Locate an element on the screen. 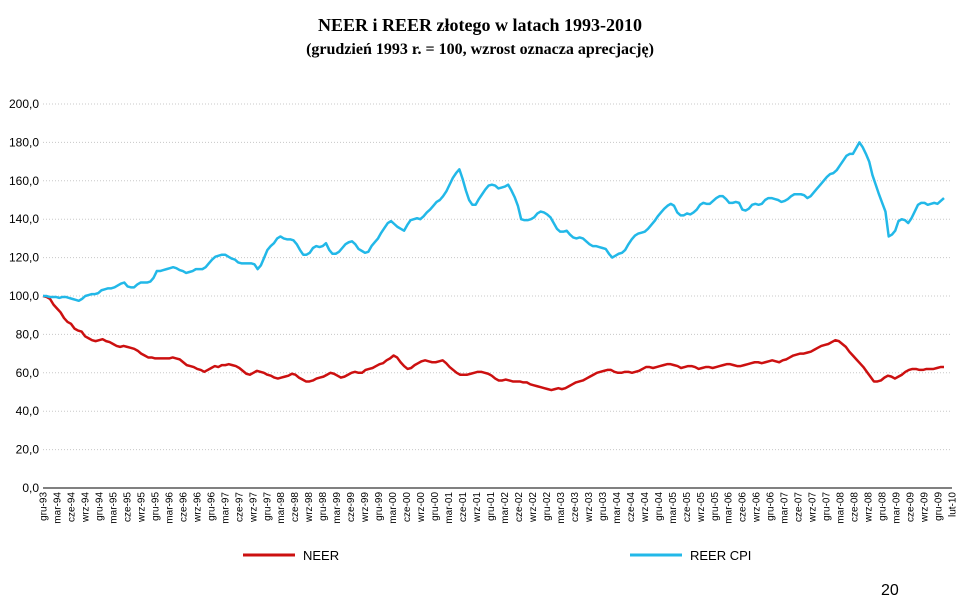 The height and width of the screenshot is (605, 960). x-tick-label: gru-96 is located at coordinates (211, 506).